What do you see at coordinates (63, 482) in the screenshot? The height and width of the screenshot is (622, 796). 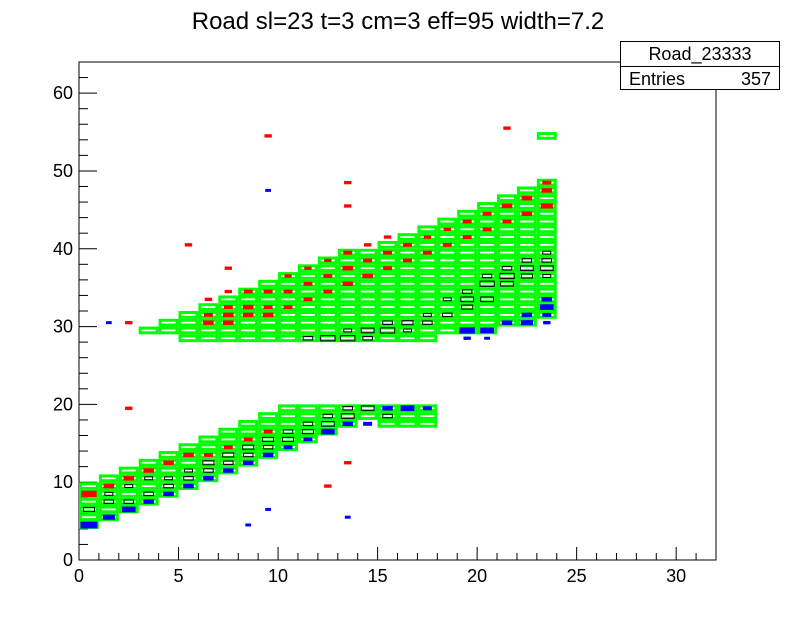 I see `y-tick-label: 10` at bounding box center [63, 482].